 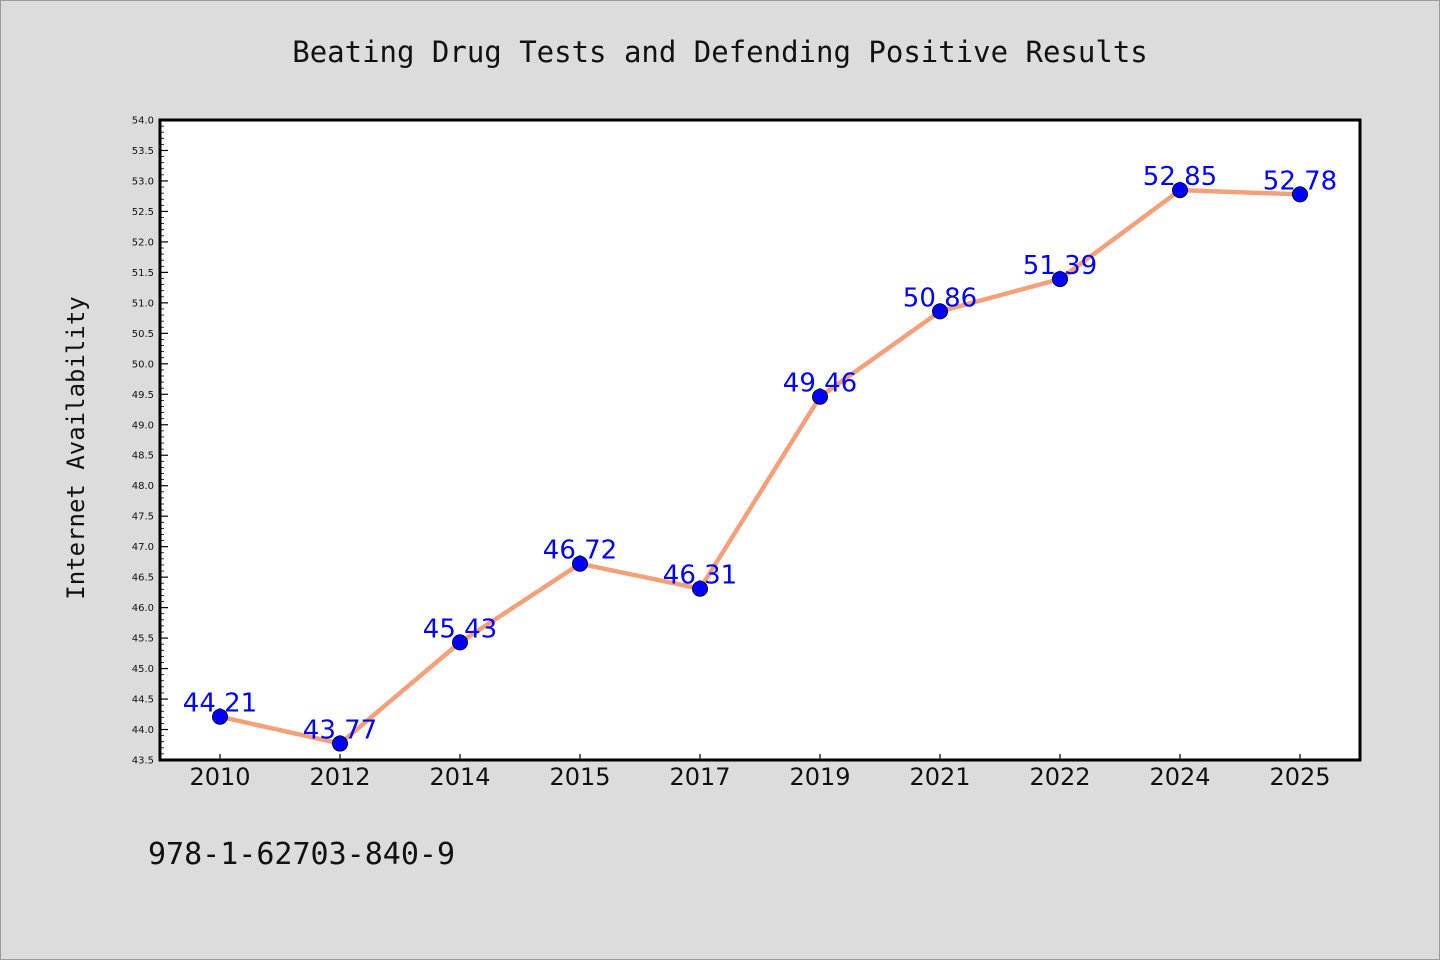 I want to click on y-tick-label: 44.0, so click(x=143, y=730).